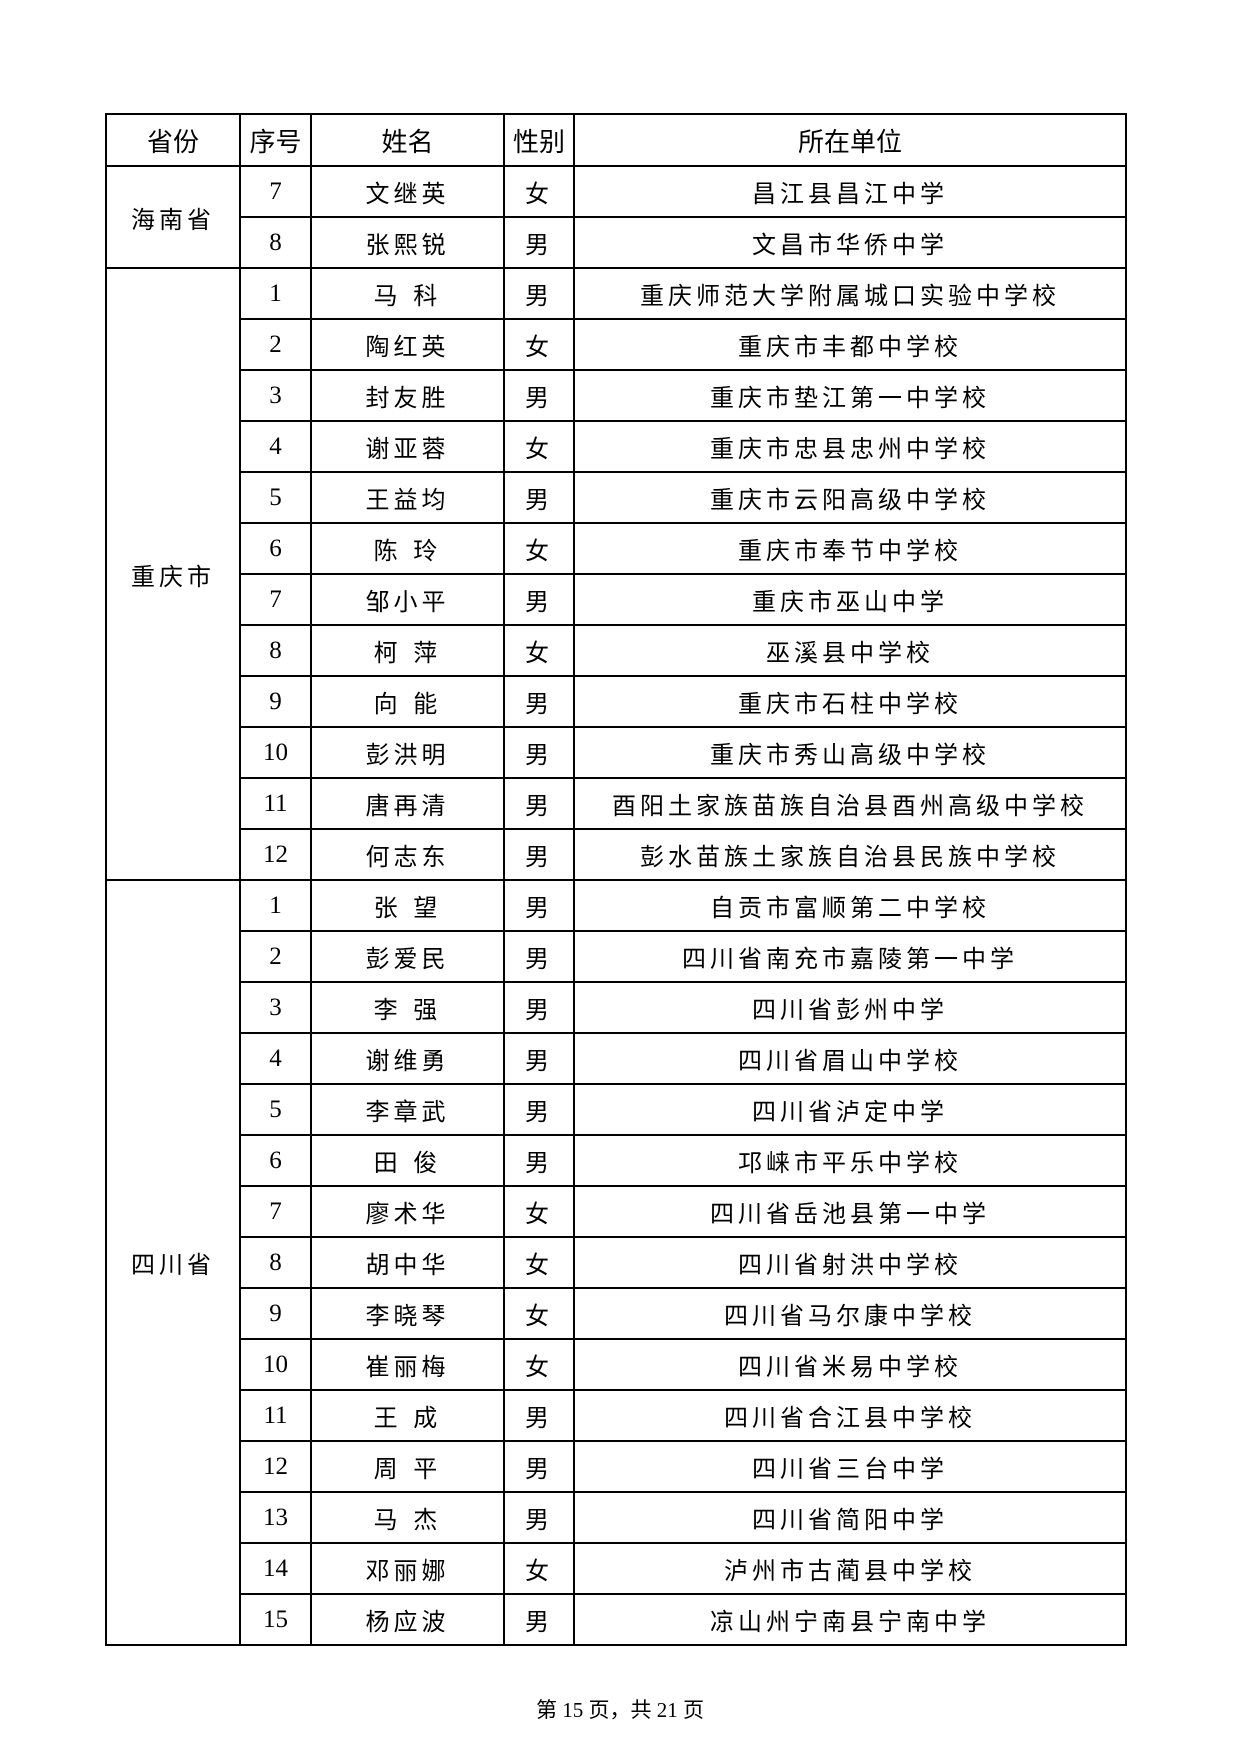 Image resolution: width=1240 pixels, height=1754 pixels. Describe the element at coordinates (407, 752) in the screenshot. I see `name-cell: 彭洪明` at that location.